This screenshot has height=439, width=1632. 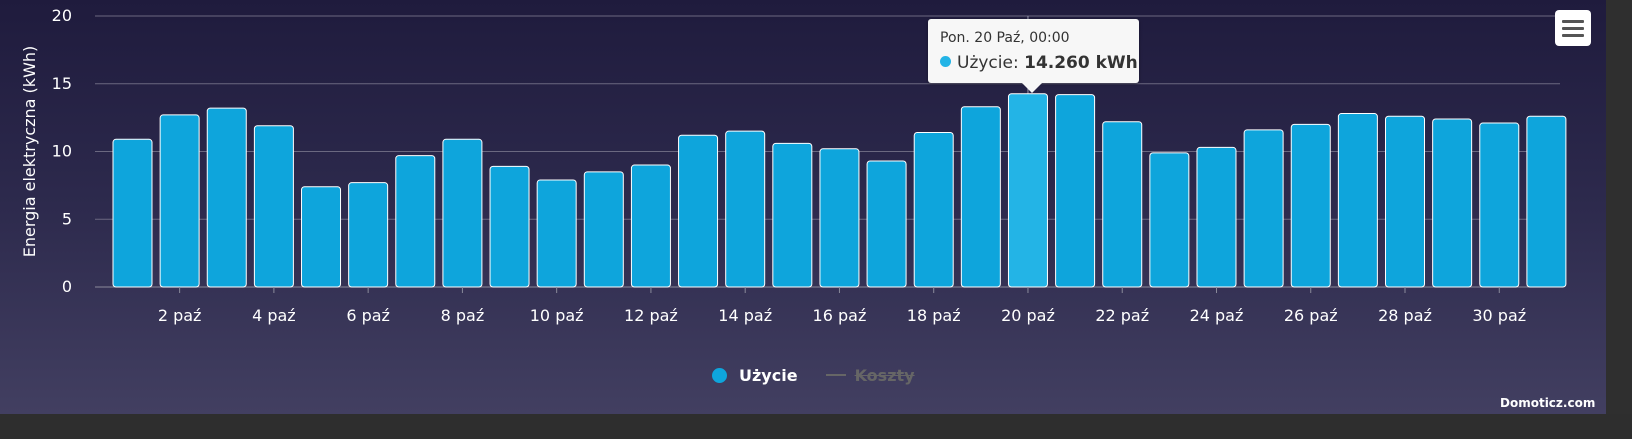 I want to click on legend-item-uzycie: Użycie, so click(x=755, y=375).